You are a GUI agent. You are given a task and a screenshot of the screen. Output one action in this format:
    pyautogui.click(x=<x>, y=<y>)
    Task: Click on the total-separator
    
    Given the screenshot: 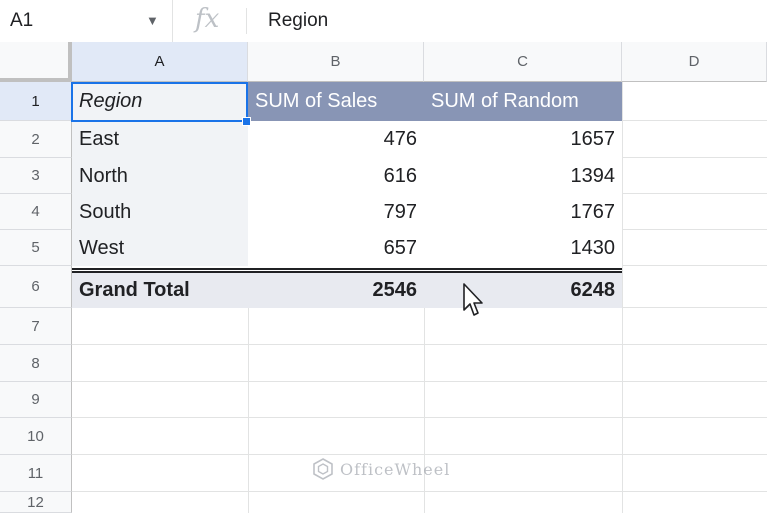 What is the action you would take?
    pyautogui.click(x=347, y=270)
    